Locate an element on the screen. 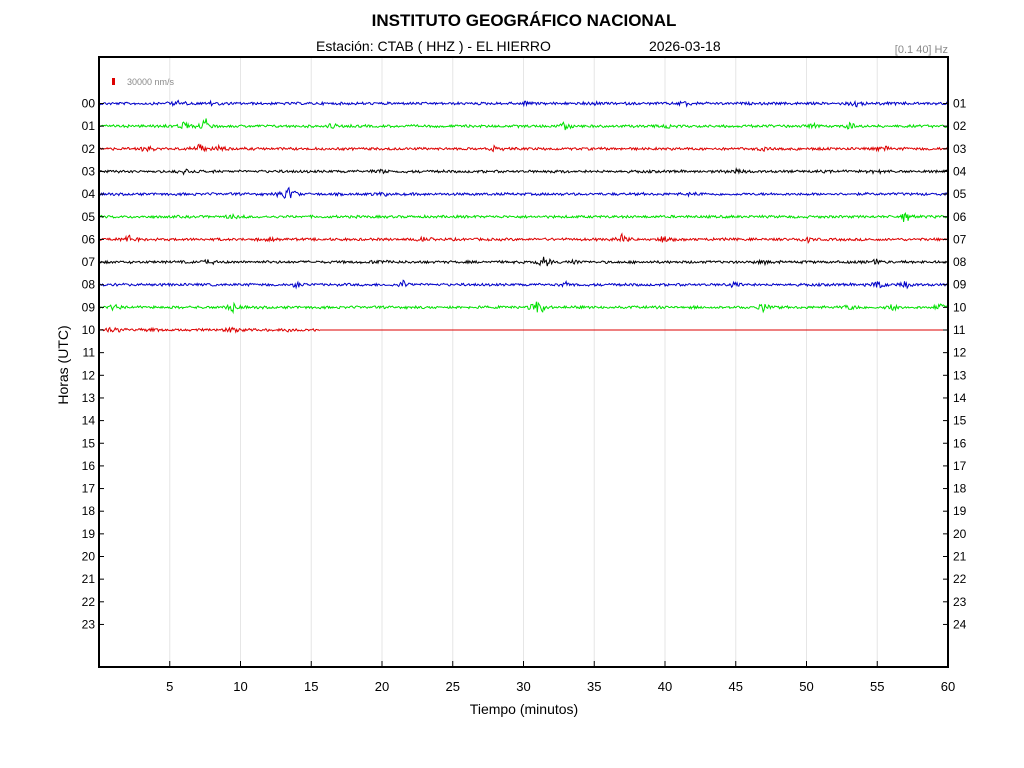 This screenshot has width=1024, height=768. left-hour-label: 20 is located at coordinates (89, 557).